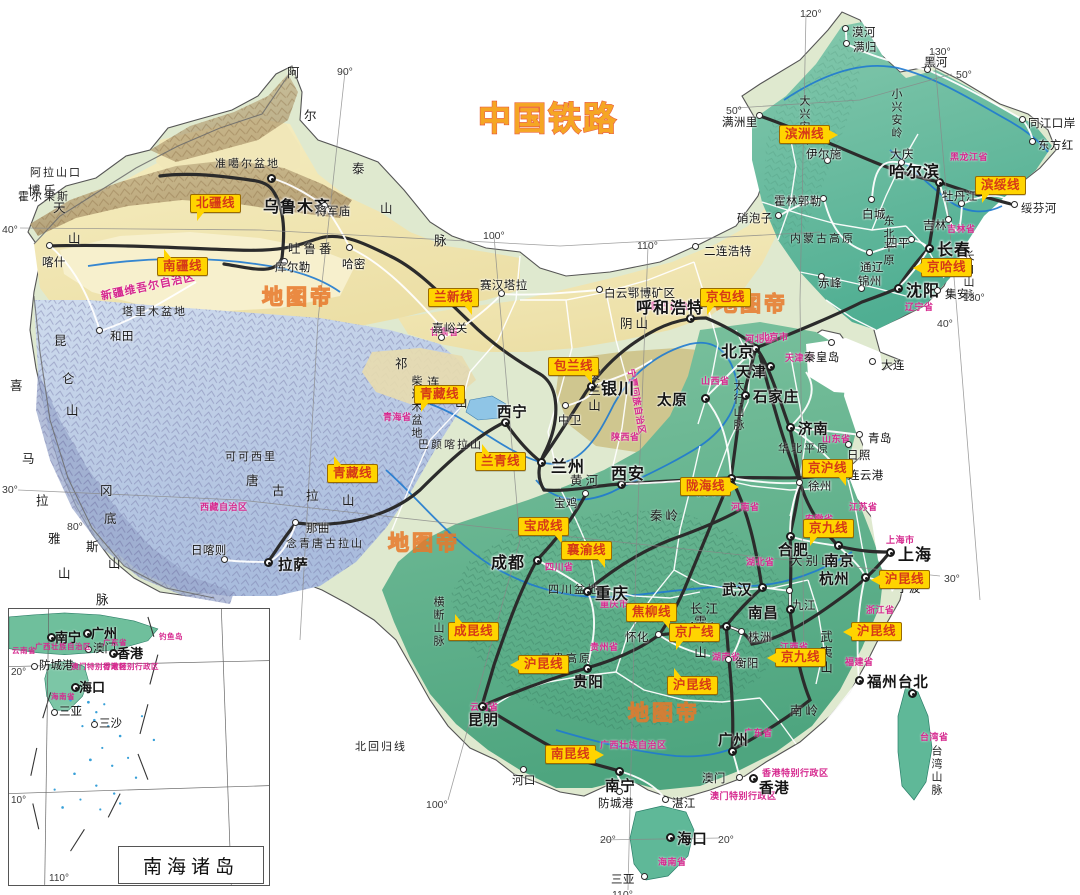 Image resolution: width=1080 pixels, height=895 pixels. What do you see at coordinates (575, 754) in the screenshot?
I see `railway-line-label: 南昆线` at bounding box center [575, 754].